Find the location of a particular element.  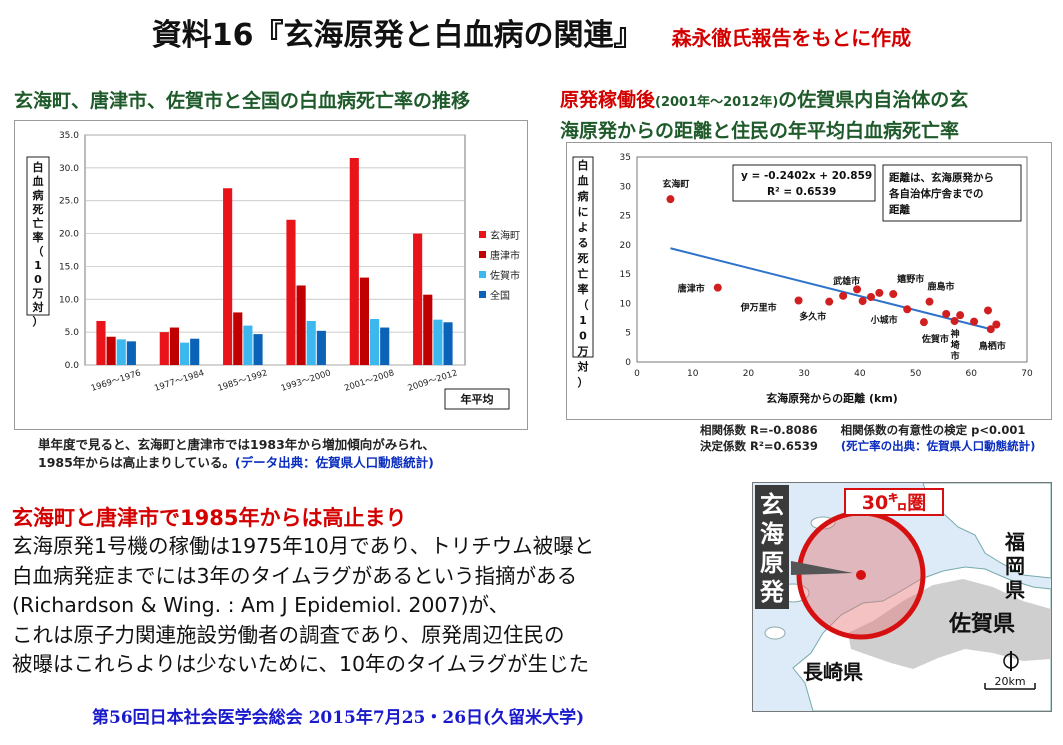

y-axis-label-char: 亡 is located at coordinates (583, 274).